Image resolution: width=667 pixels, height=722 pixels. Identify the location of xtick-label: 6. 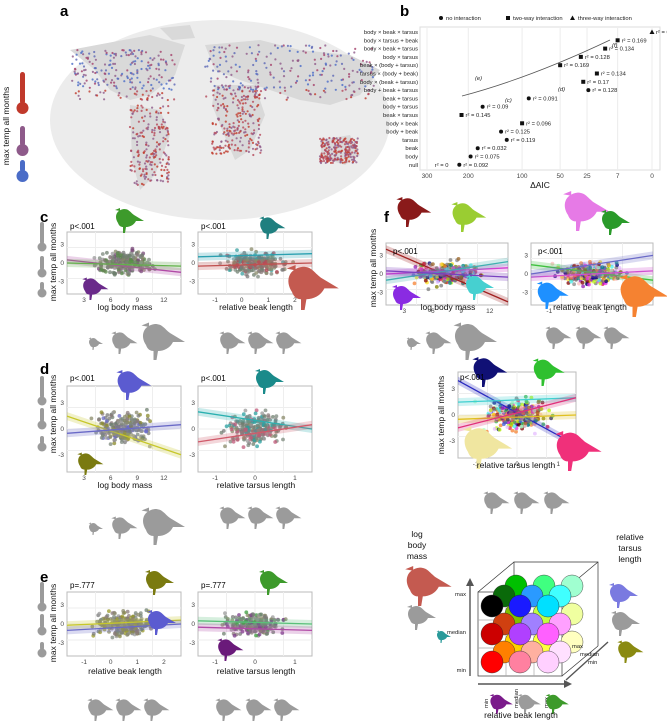
(111, 300).